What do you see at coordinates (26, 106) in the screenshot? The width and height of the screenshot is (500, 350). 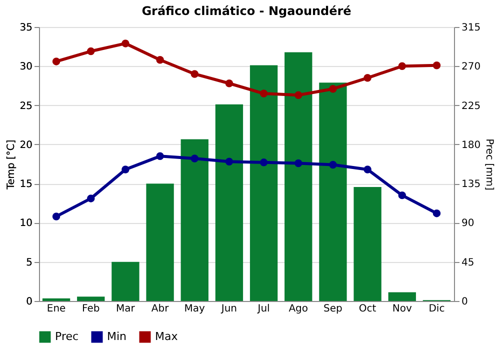 I see `y-tick-label: 25` at bounding box center [26, 106].